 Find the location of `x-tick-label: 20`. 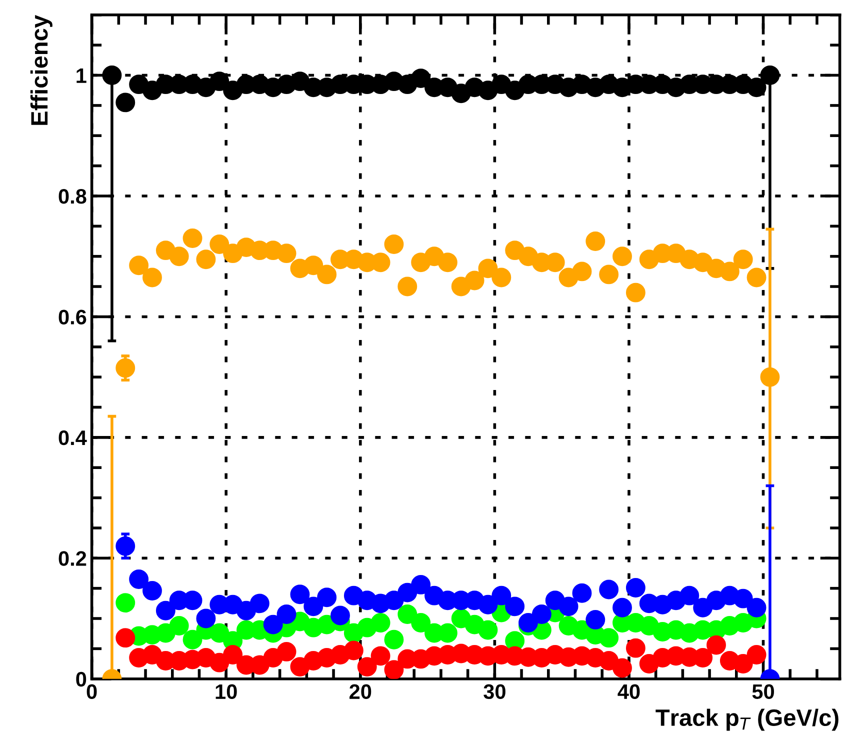

x-tick-label: 20 is located at coordinates (361, 692).